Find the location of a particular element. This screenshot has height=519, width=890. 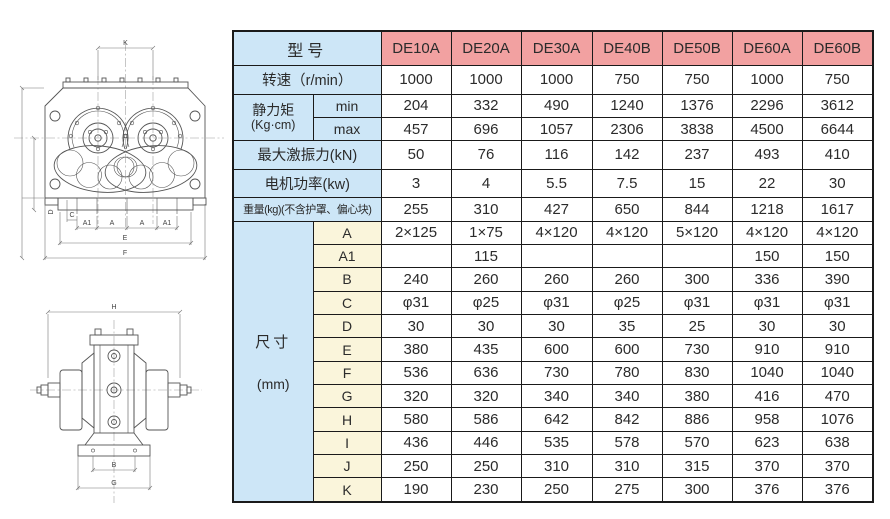

spec-value: 638 is located at coordinates (837, 443).